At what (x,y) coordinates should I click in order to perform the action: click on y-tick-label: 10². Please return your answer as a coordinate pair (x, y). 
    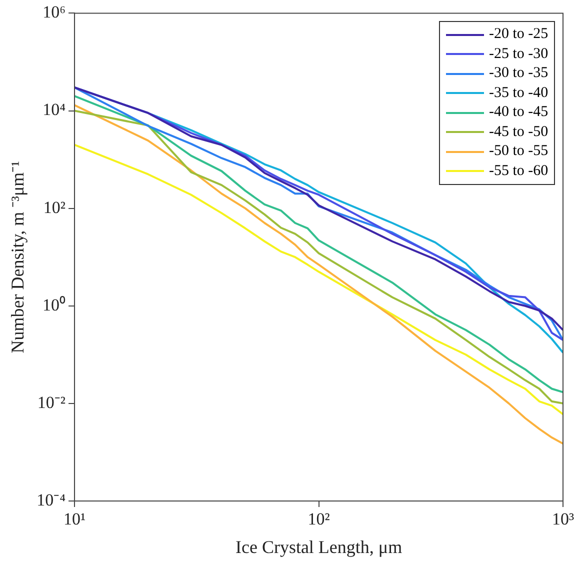
    Looking at the image, I should click on (54, 207).